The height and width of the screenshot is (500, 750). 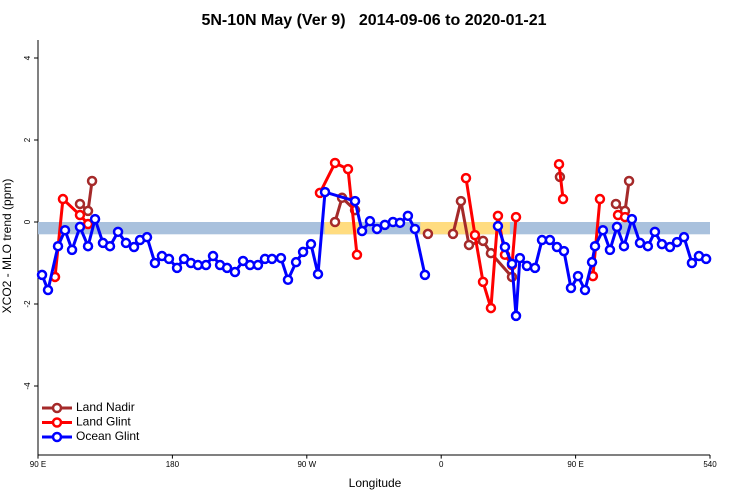 What do you see at coordinates (27, 221) in the screenshot?
I see `y-tick-label: 0` at bounding box center [27, 221].